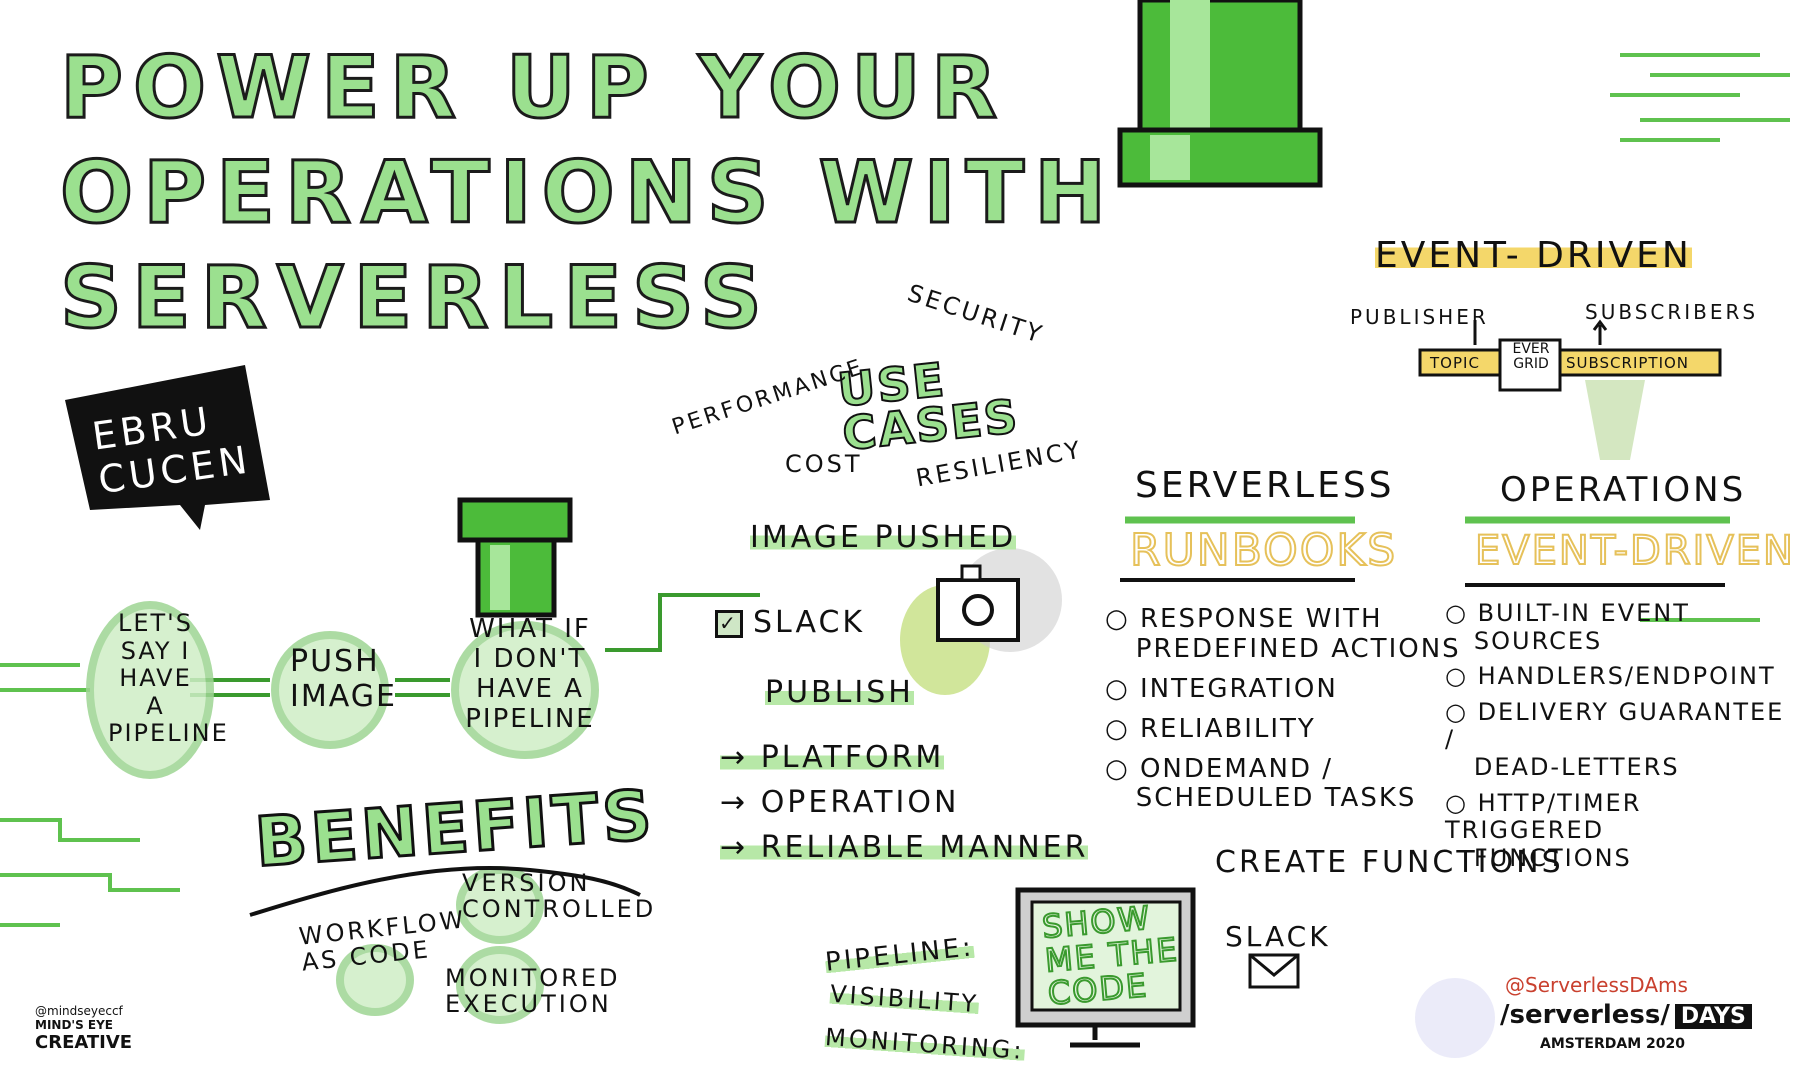  I want to click on artist-credit: @mindseyeccf MIND'S EYE CREATIVE, so click(84, 1028).